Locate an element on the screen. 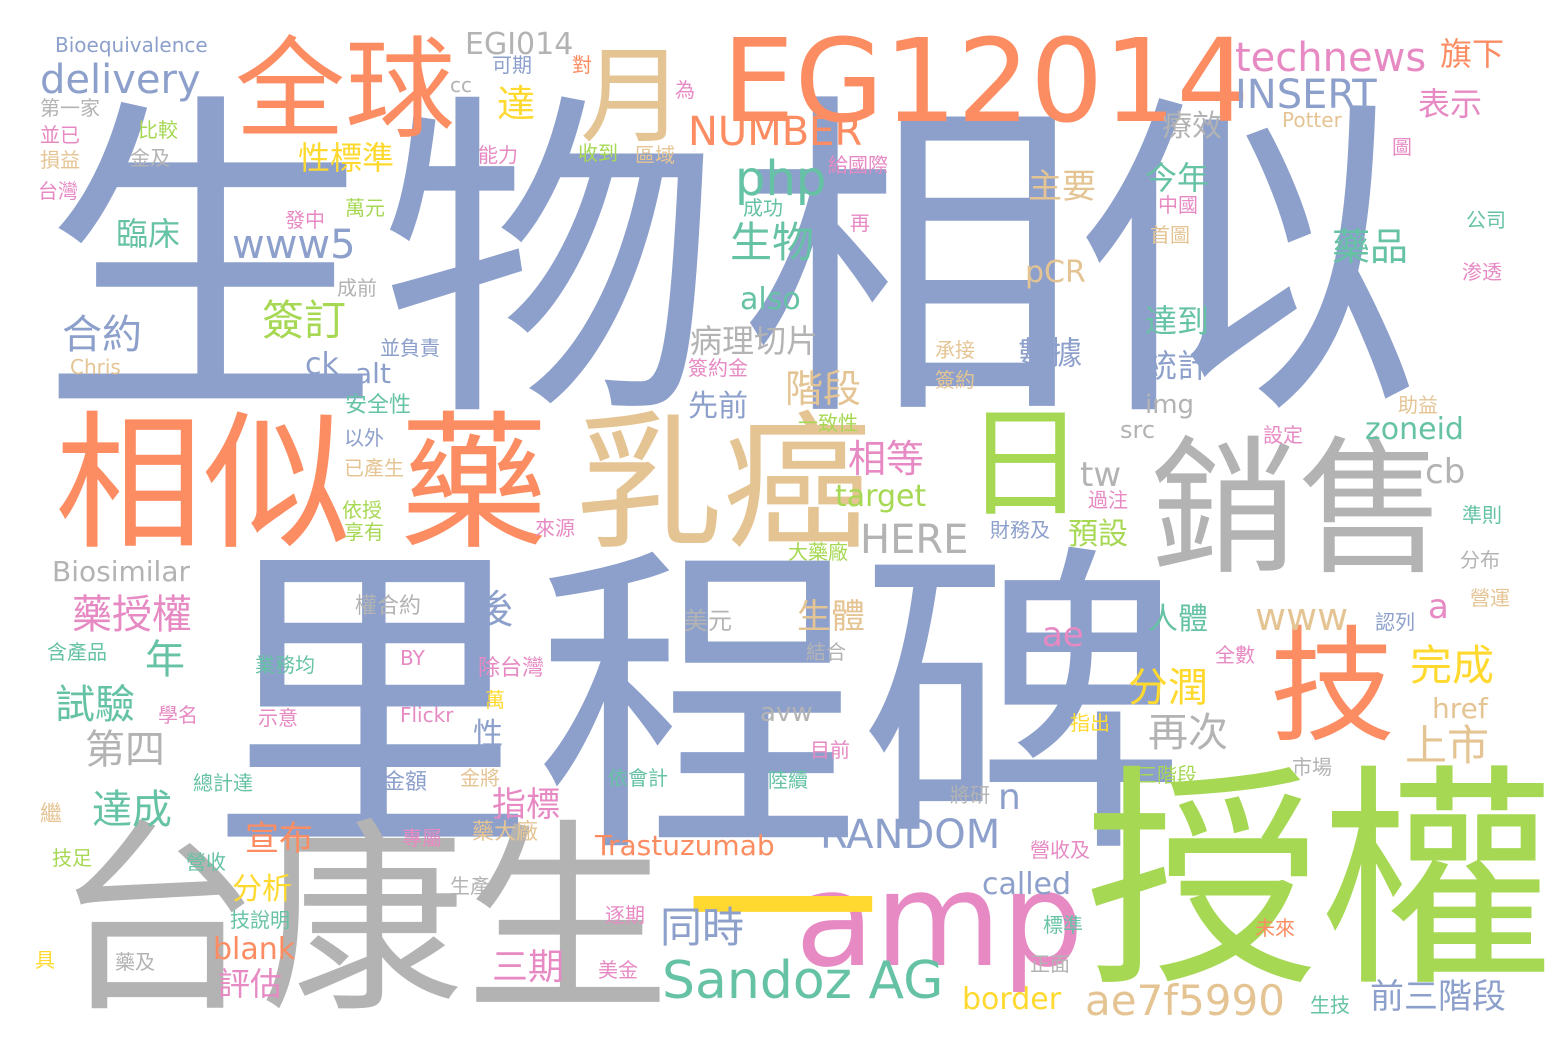 The height and width of the screenshot is (1052, 1548). cloud-word: 標準 is located at coordinates (1063, 925).